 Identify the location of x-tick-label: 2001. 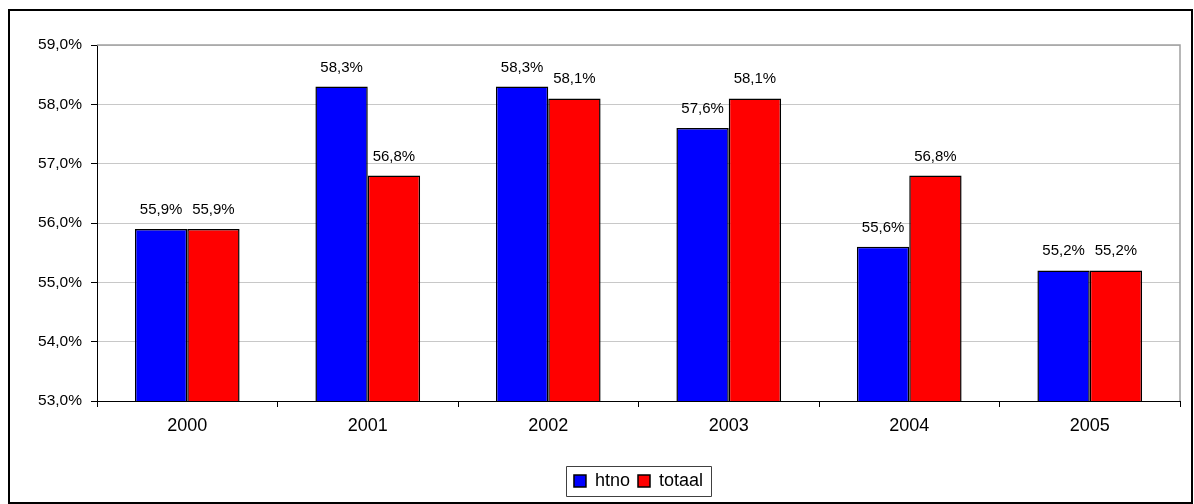
(367, 424).